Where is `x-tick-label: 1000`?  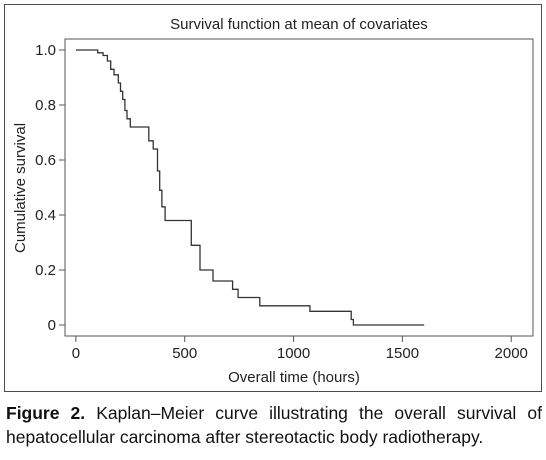
x-tick-label: 1000 is located at coordinates (293, 353).